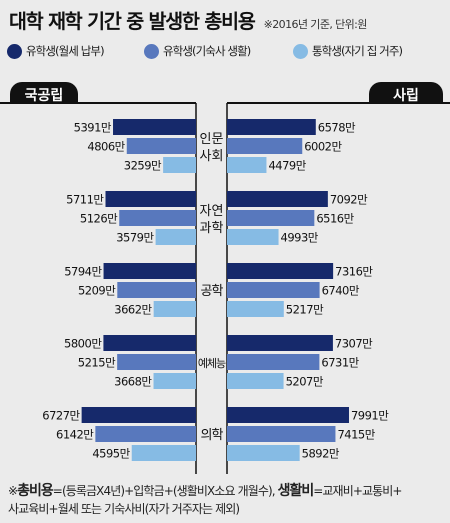  Describe the element at coordinates (13, 491) in the screenshot. I see `footnote-mark: ※` at that location.